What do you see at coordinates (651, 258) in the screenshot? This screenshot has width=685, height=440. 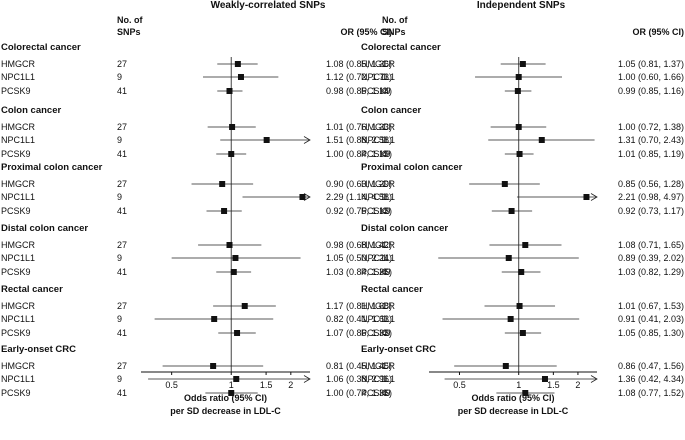 I see `or-ci-value: 0.89 (0.39, 2.02)` at bounding box center [651, 258].